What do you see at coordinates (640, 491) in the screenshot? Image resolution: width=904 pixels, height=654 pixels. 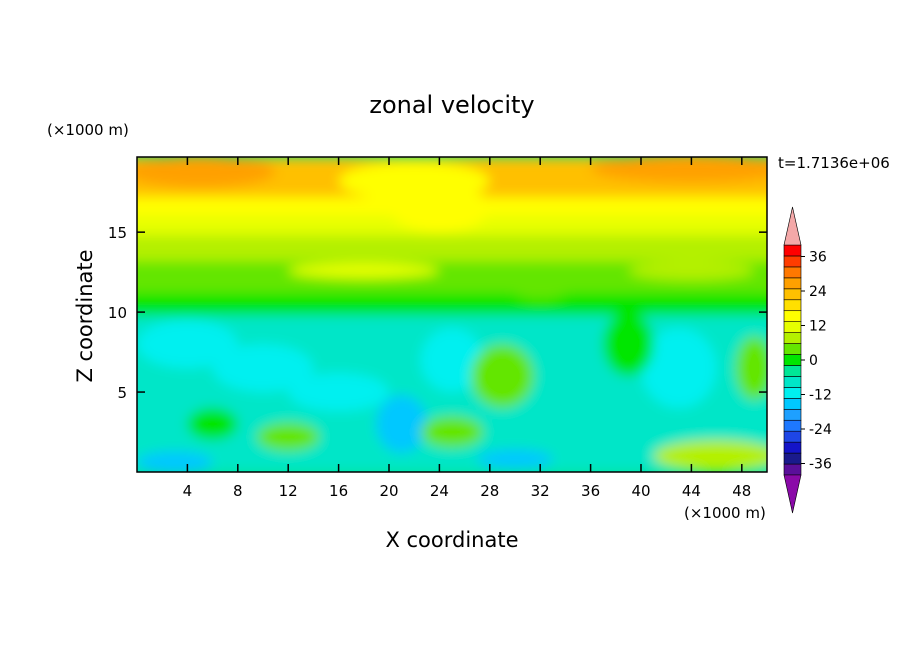 I see `x-tick-label: 40` at bounding box center [640, 491].